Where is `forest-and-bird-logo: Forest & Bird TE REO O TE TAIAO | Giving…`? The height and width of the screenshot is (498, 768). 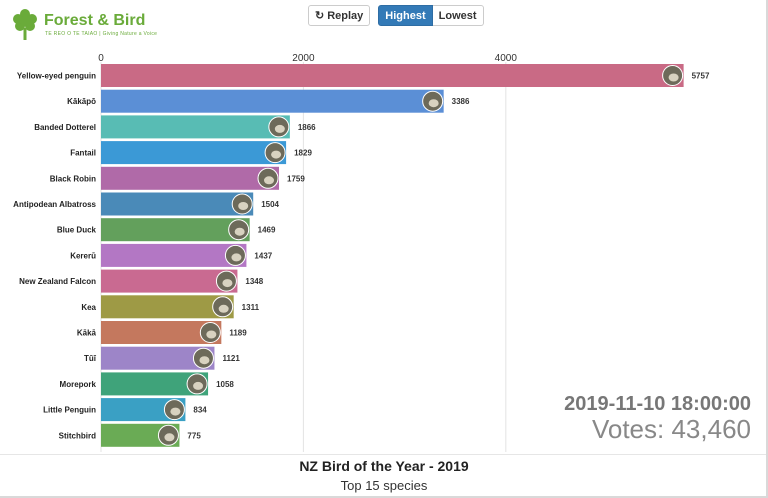 forest-and-bird-logo: Forest & Bird TE REO O TE TAIAO | Giving… is located at coordinates (83, 25).